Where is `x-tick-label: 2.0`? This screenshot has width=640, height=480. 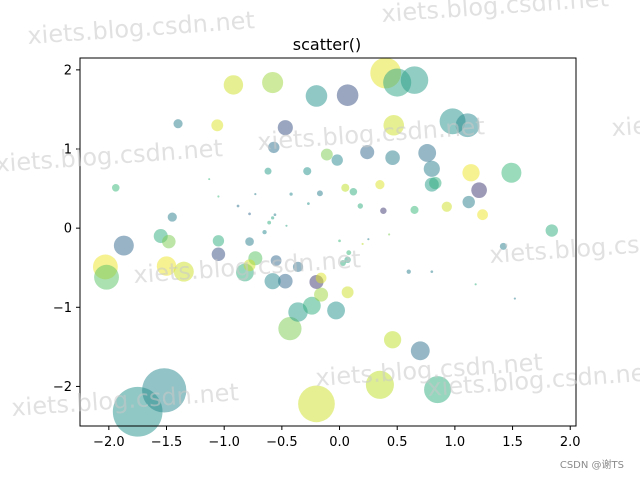
x-tick-label: 2.0 is located at coordinates (570, 442).